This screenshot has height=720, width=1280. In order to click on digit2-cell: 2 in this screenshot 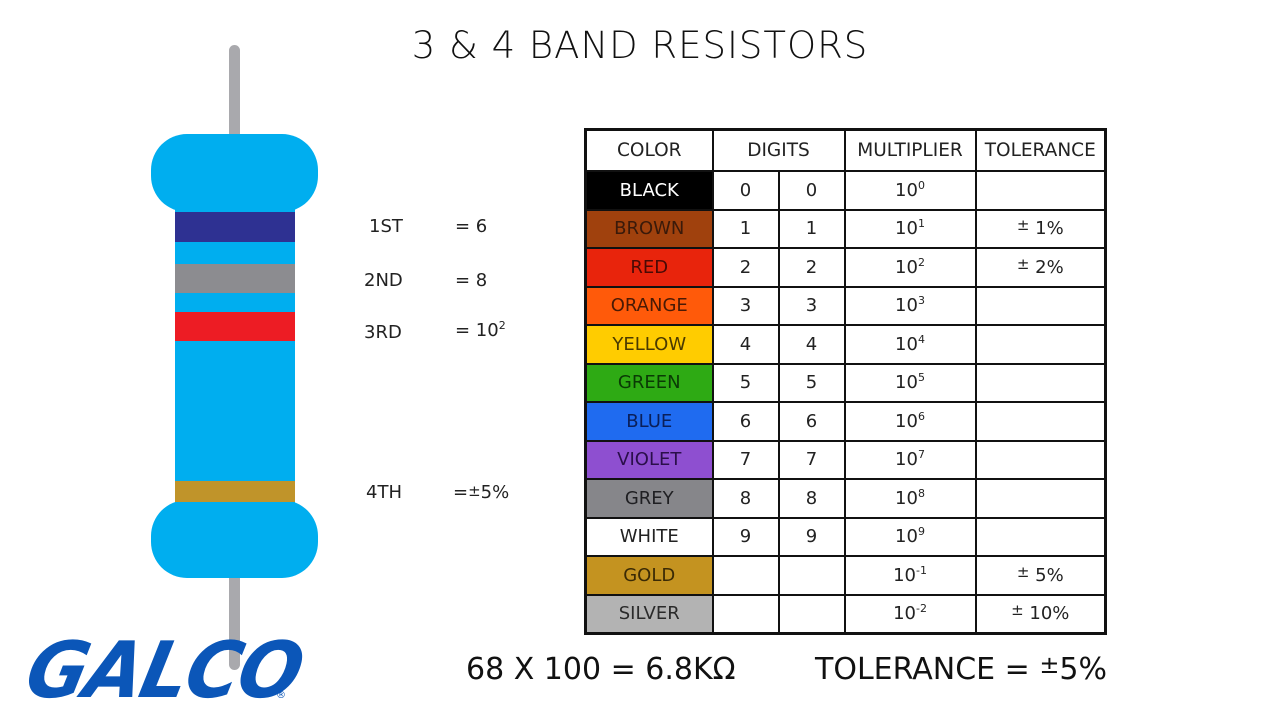, I will do `click(811, 267)`.